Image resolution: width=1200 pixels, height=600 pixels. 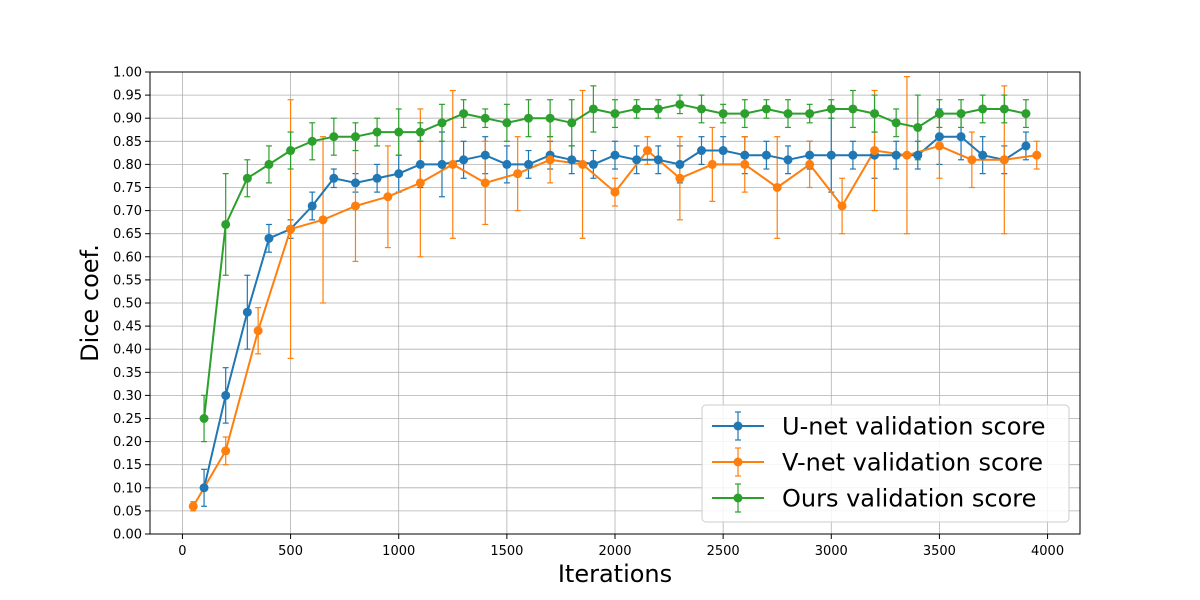 What do you see at coordinates (939, 551) in the screenshot?
I see `x-tick-label: 3500` at bounding box center [939, 551].